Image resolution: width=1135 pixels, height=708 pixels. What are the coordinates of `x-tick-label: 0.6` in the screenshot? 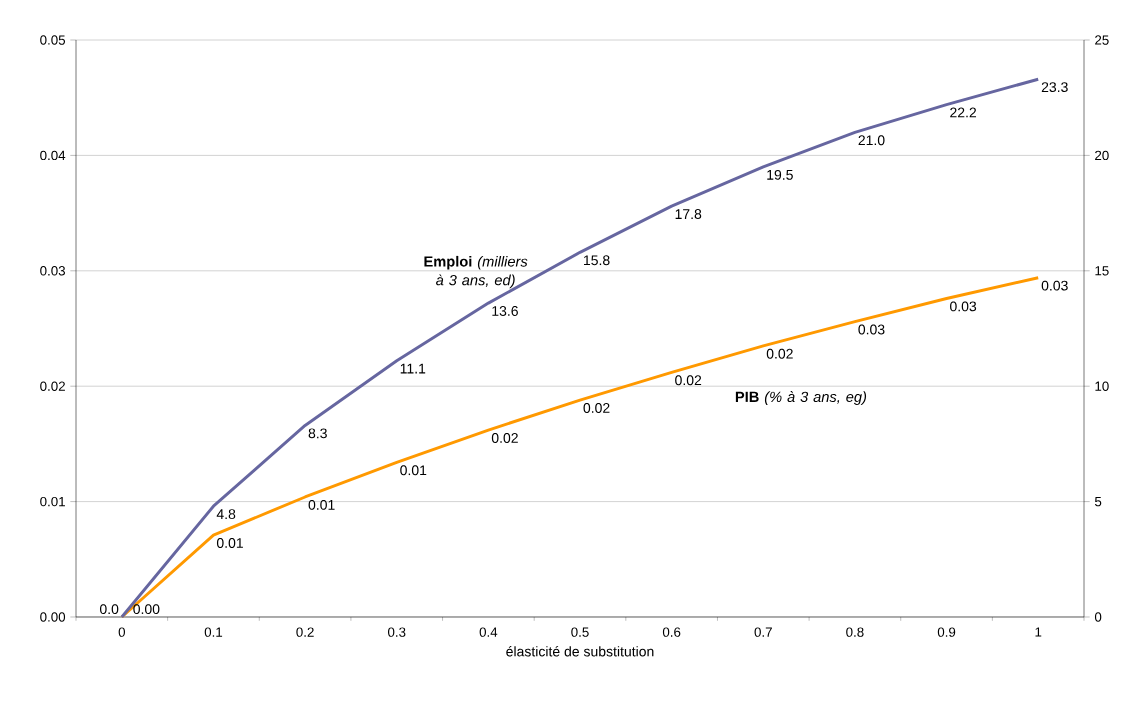 It's located at (671, 632).